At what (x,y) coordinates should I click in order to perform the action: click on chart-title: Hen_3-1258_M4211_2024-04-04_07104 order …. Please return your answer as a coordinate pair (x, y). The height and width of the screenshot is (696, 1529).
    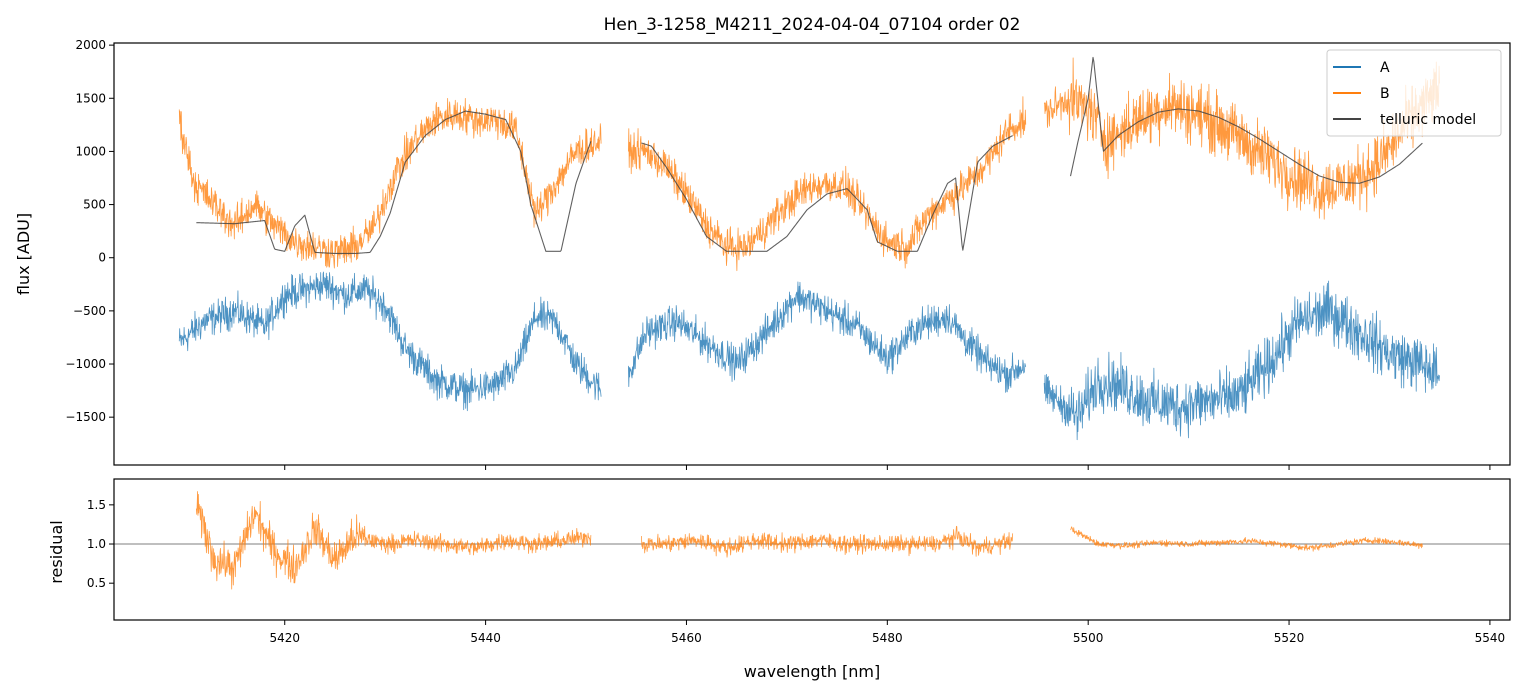
    Looking at the image, I should click on (812, 25).